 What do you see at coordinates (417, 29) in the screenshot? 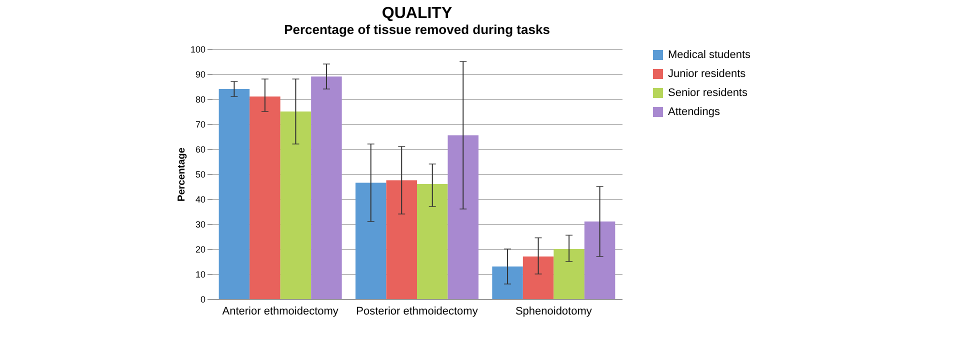
I see `chart-subtitle: Percentage of tissue removed during tasks` at bounding box center [417, 29].